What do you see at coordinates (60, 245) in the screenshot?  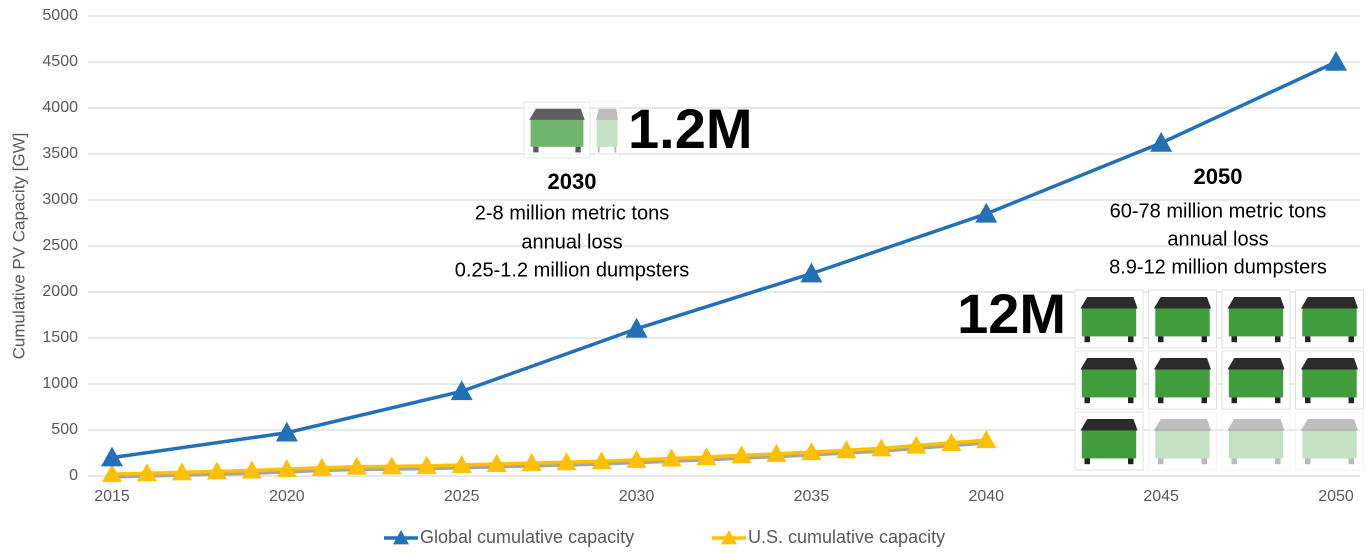 I see `y-tick-label: 2500` at bounding box center [60, 245].